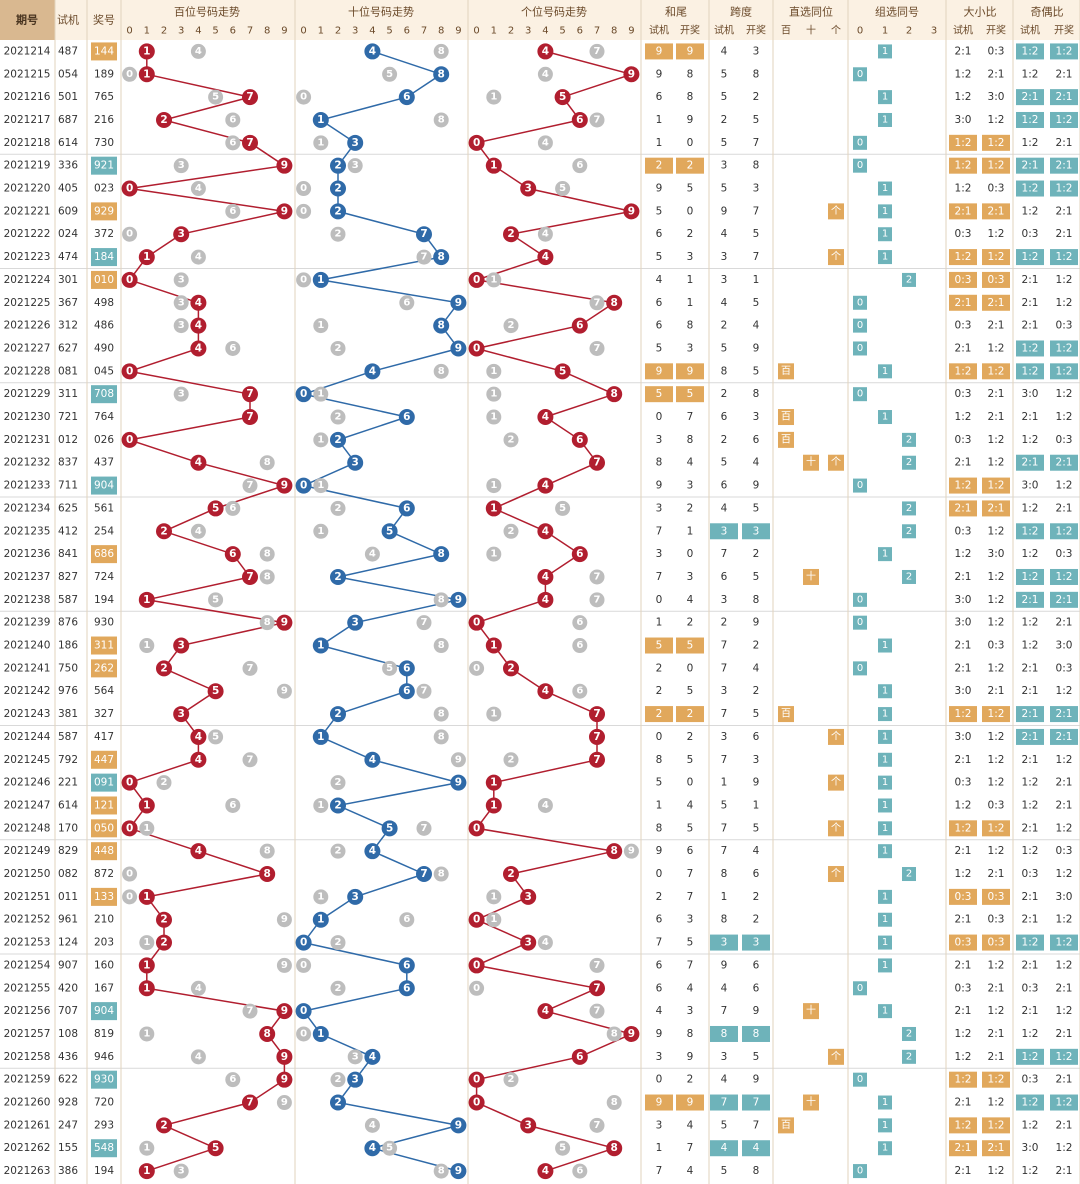 The image size is (1080, 1184). I want to click on odd-even-draw: 1:2, so click(1064, 965).